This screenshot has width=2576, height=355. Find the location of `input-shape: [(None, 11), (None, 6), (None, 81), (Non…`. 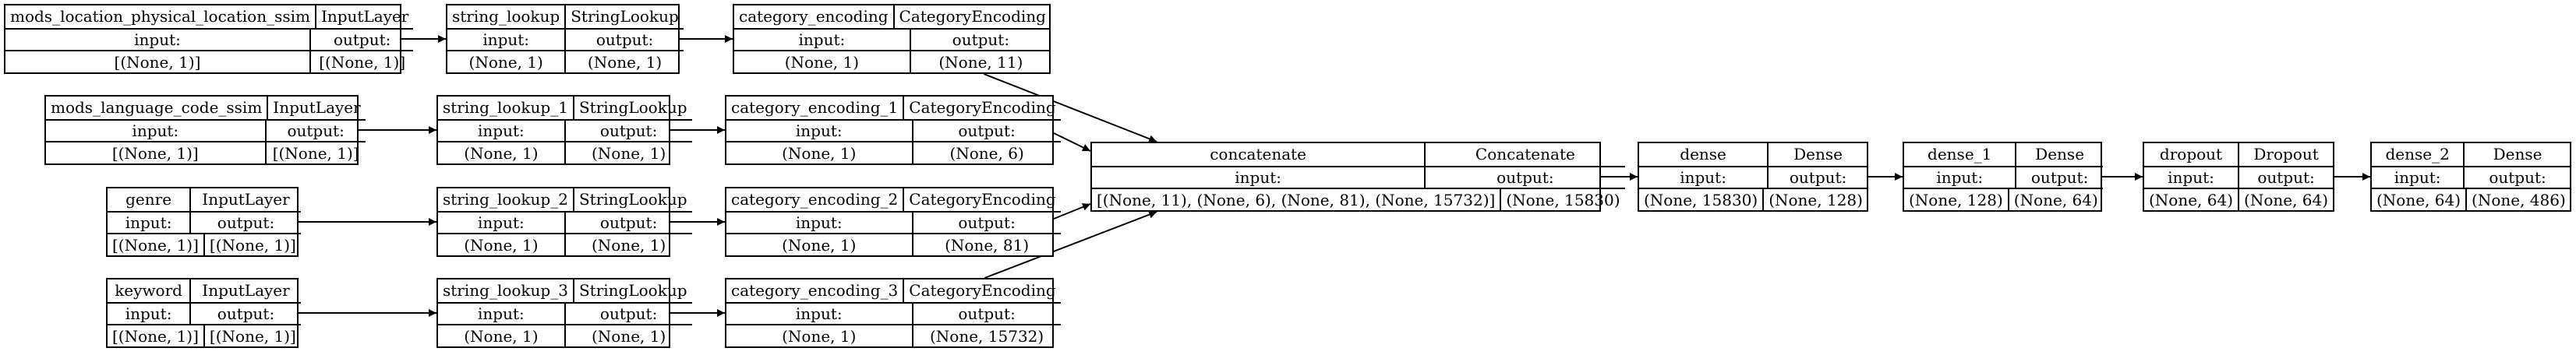

input-shape: [(None, 11), (None, 6), (None, 81), (Non… is located at coordinates (1296, 200).